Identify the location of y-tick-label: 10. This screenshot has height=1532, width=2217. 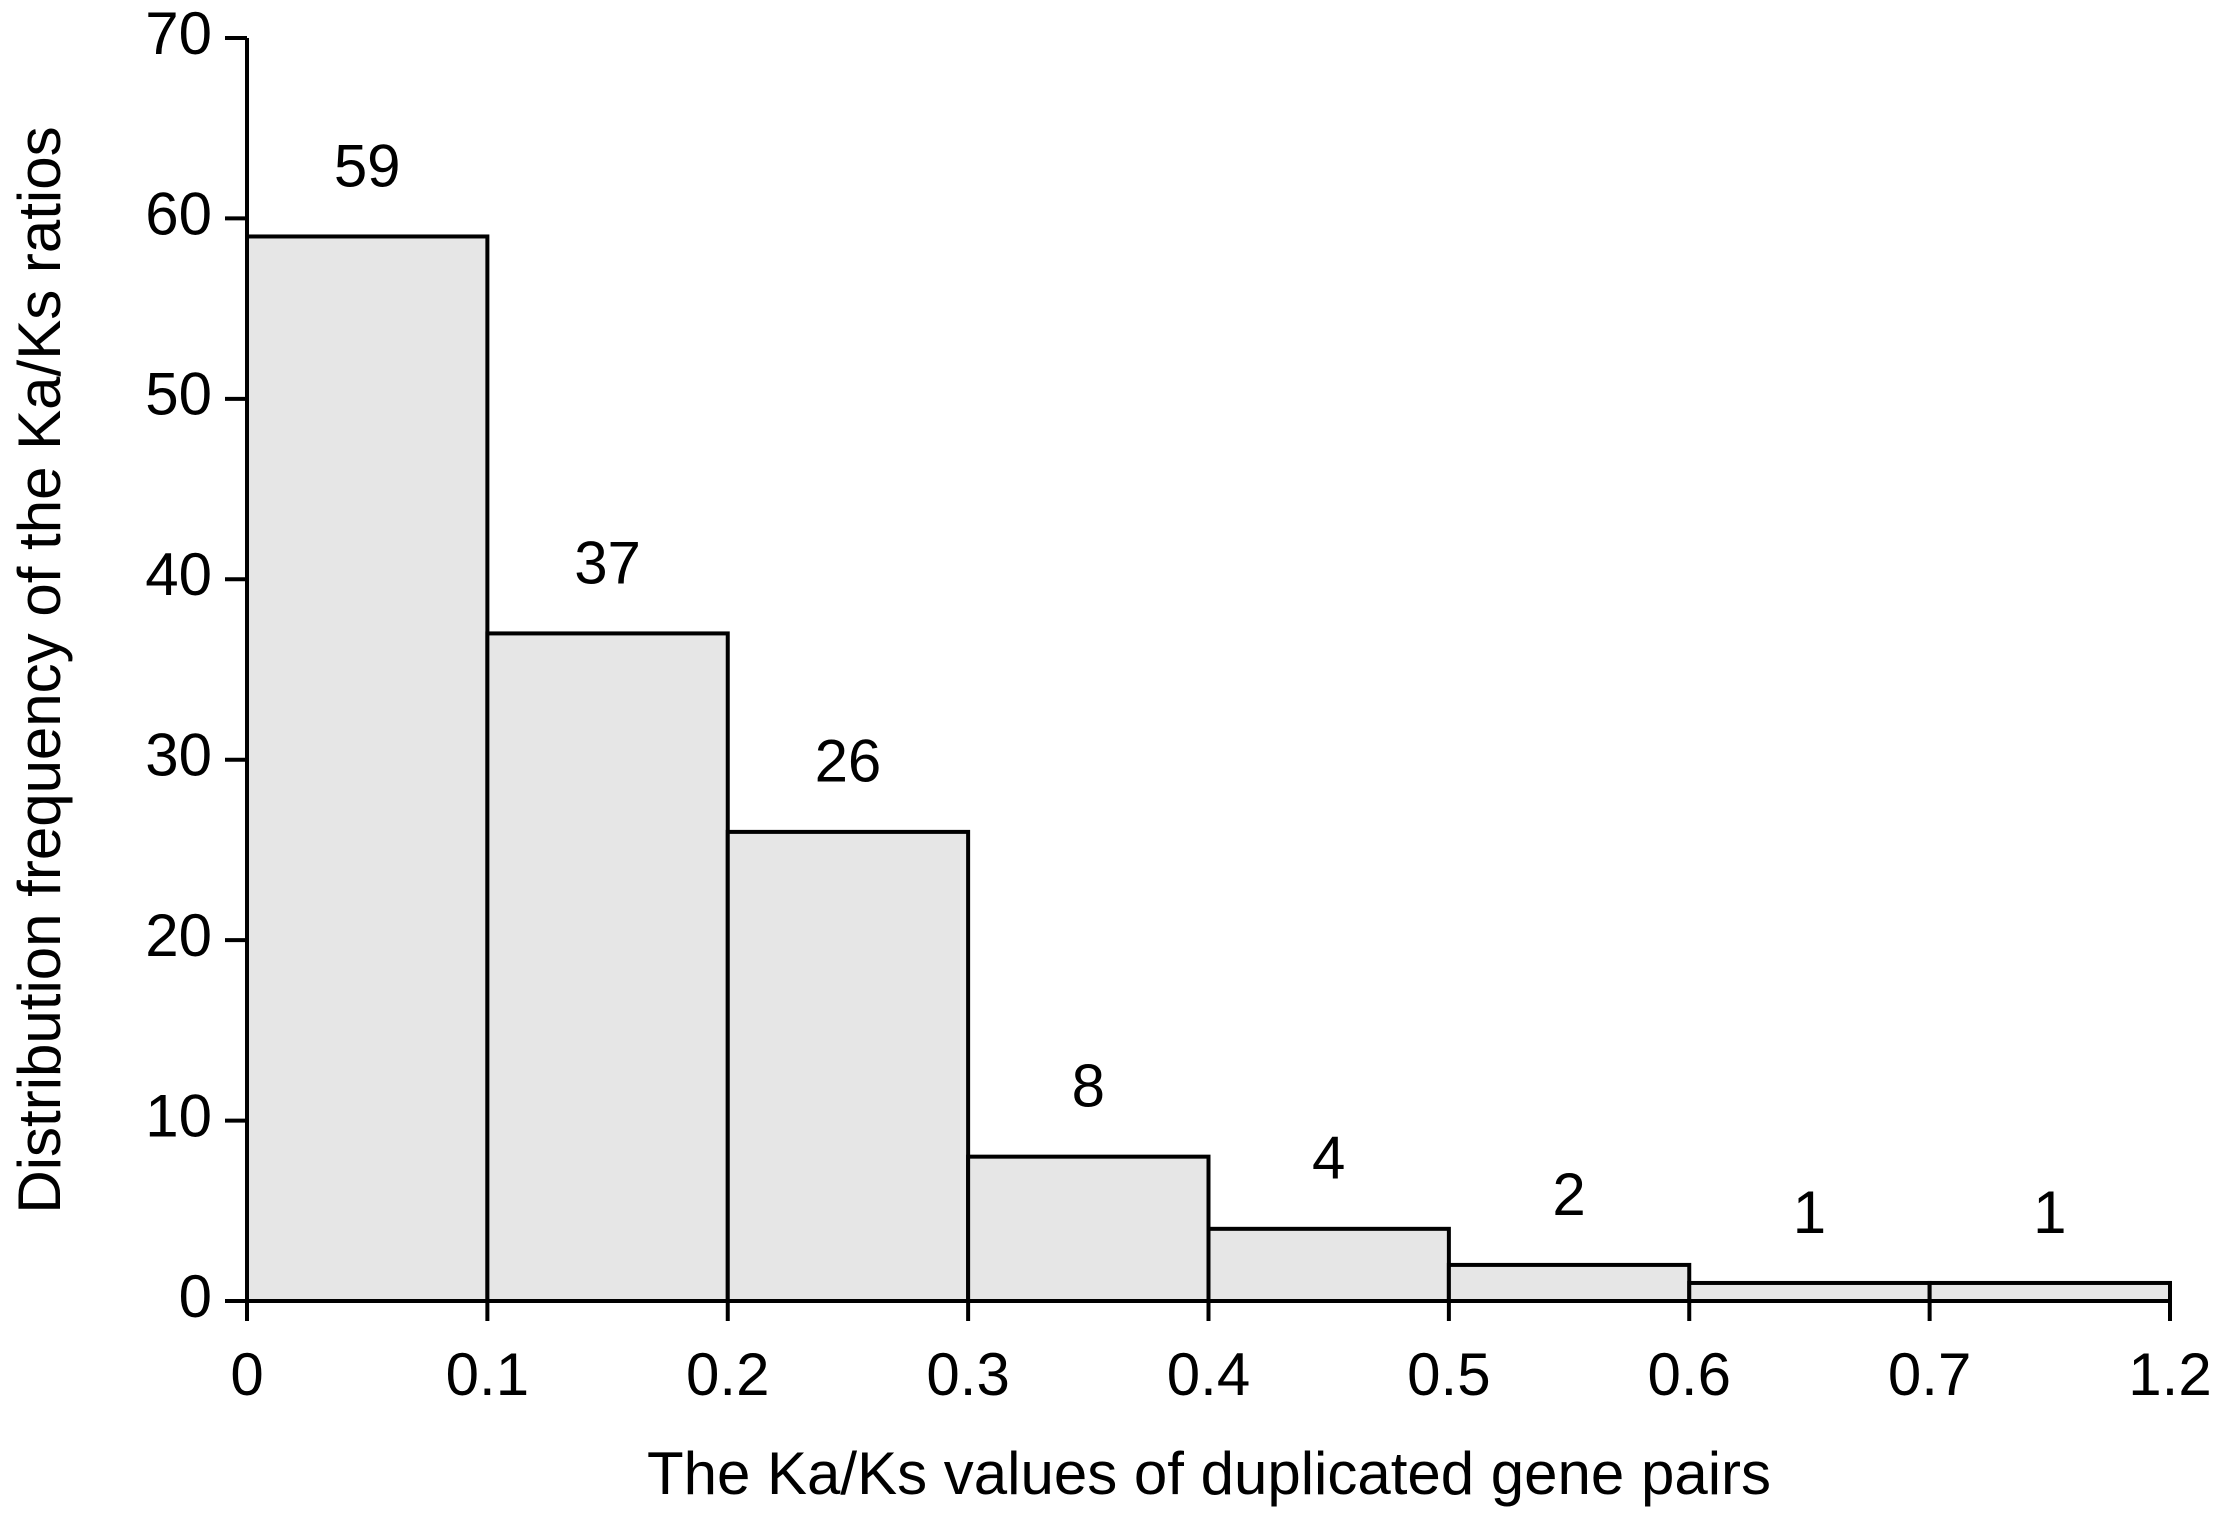
(178, 1115).